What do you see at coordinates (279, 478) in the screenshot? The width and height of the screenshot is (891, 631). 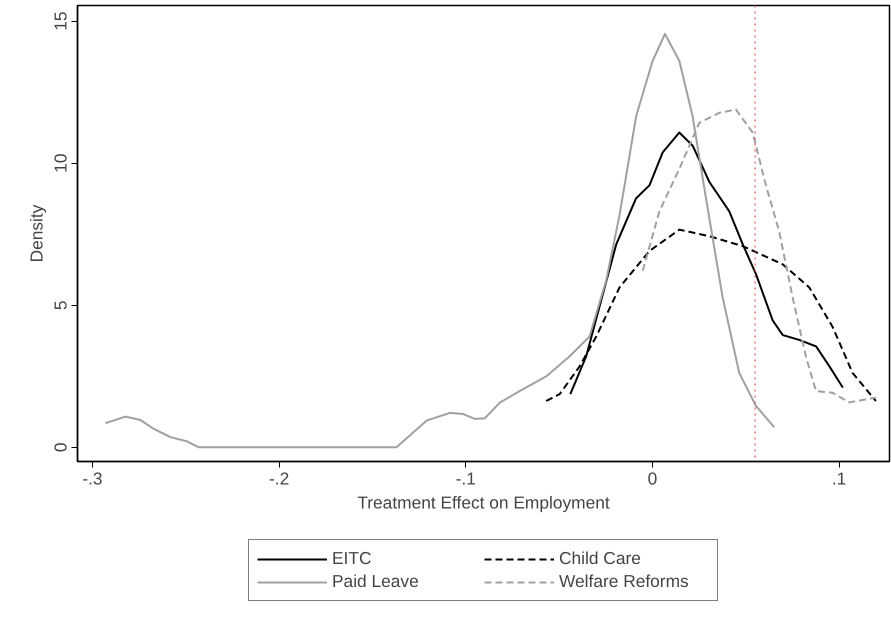 I see `x-tick-label: -.2` at bounding box center [279, 478].